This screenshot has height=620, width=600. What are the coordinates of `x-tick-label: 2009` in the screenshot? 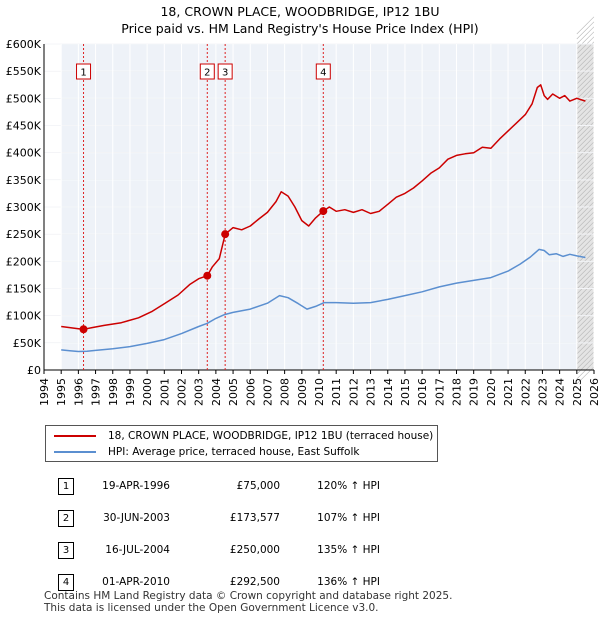 It's located at (302, 392).